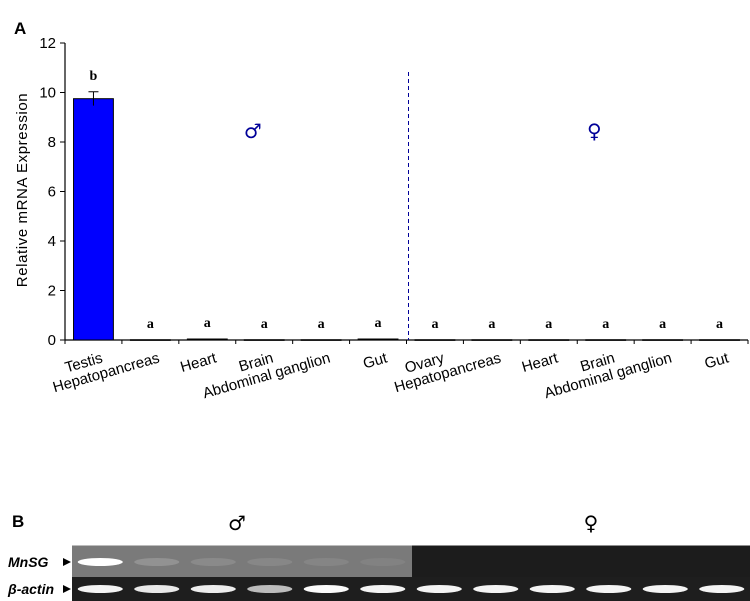  Describe the element at coordinates (253, 131) in the screenshot. I see `male-symbol: ♂` at that location.